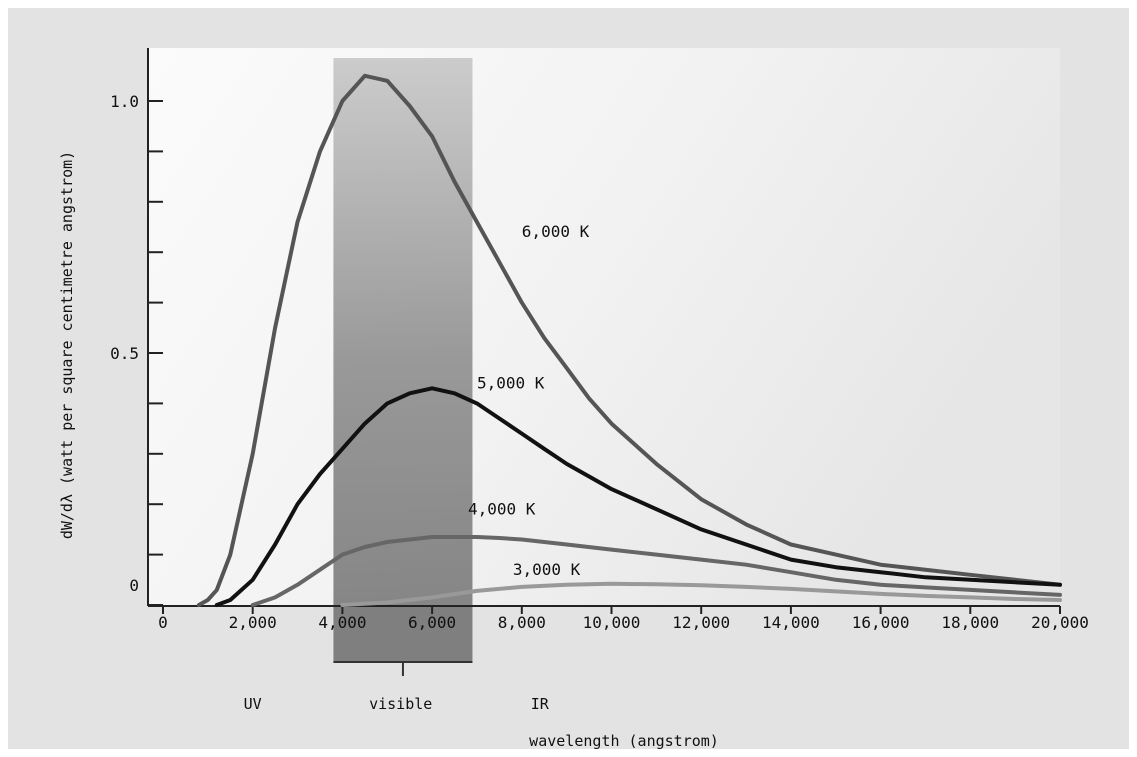 The width and height of the screenshot is (1137, 757). What do you see at coordinates (970, 622) in the screenshot?
I see `x-tick-label: 18,000` at bounding box center [970, 622].